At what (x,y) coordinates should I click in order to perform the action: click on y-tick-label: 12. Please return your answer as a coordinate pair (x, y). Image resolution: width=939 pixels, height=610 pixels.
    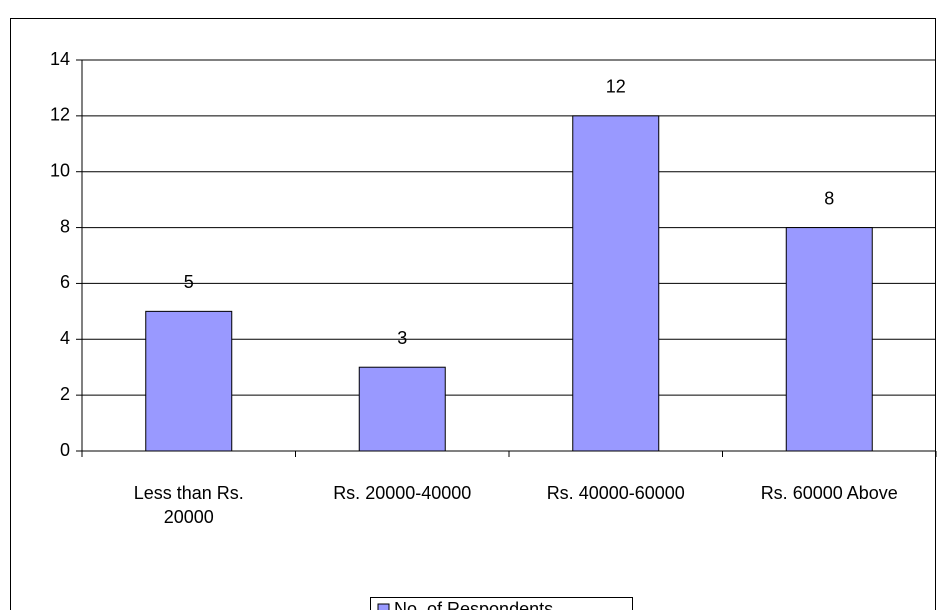
    Looking at the image, I should click on (60, 115).